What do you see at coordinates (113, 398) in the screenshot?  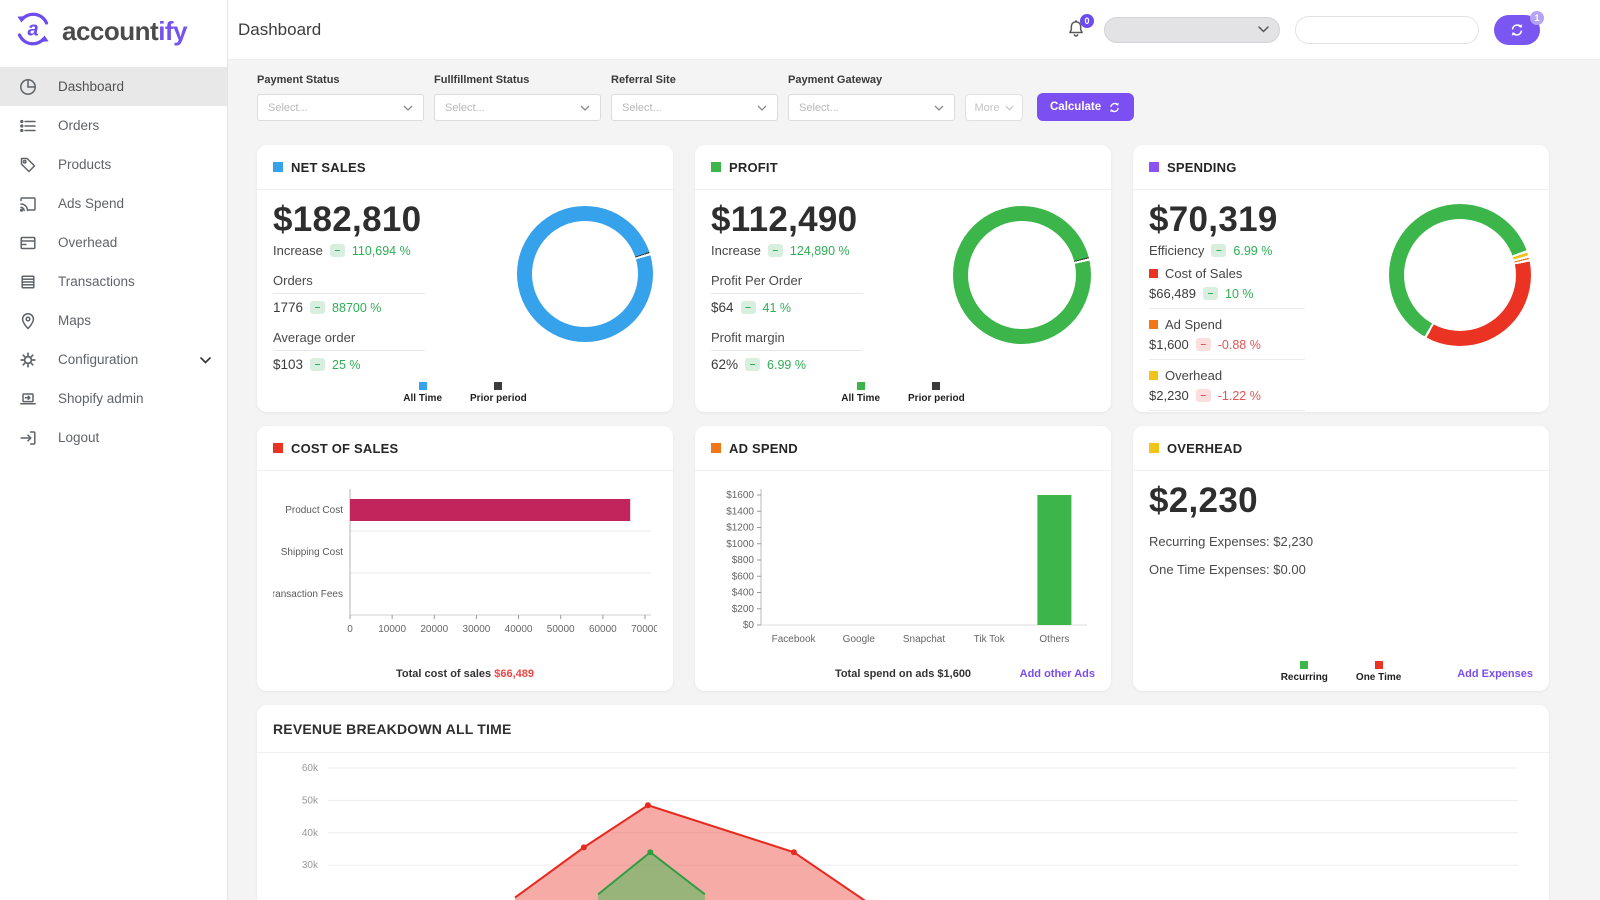 I see `sidebar-item-shopify-admin: Shopify admin` at bounding box center [113, 398].